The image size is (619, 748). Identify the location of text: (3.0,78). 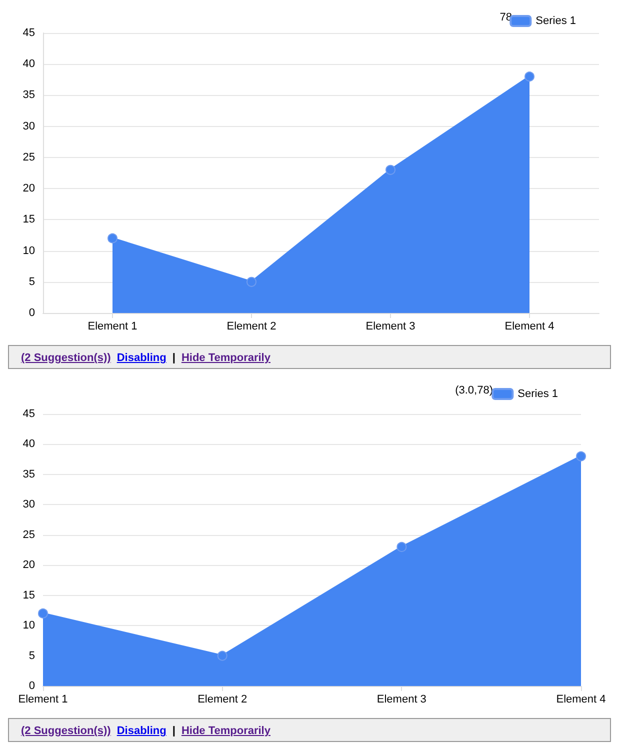
(474, 390).